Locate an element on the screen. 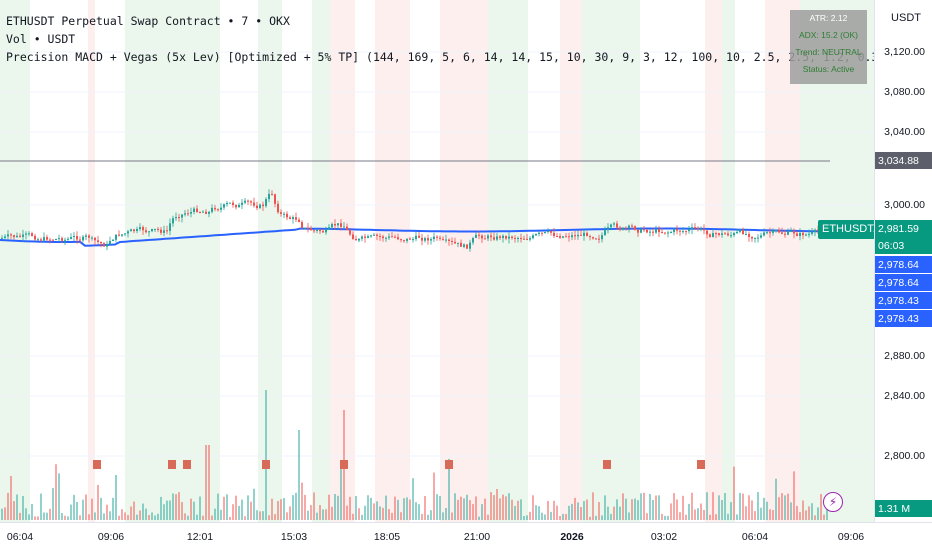  lightning-bolt-icon: ⚡ is located at coordinates (833, 502).